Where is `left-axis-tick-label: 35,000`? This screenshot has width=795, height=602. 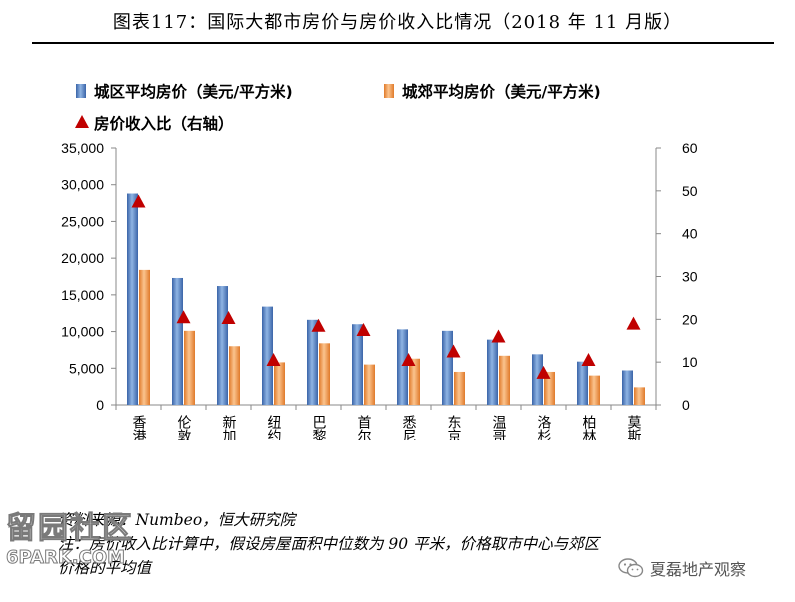
left-axis-tick-label: 35,000 is located at coordinates (82, 148).